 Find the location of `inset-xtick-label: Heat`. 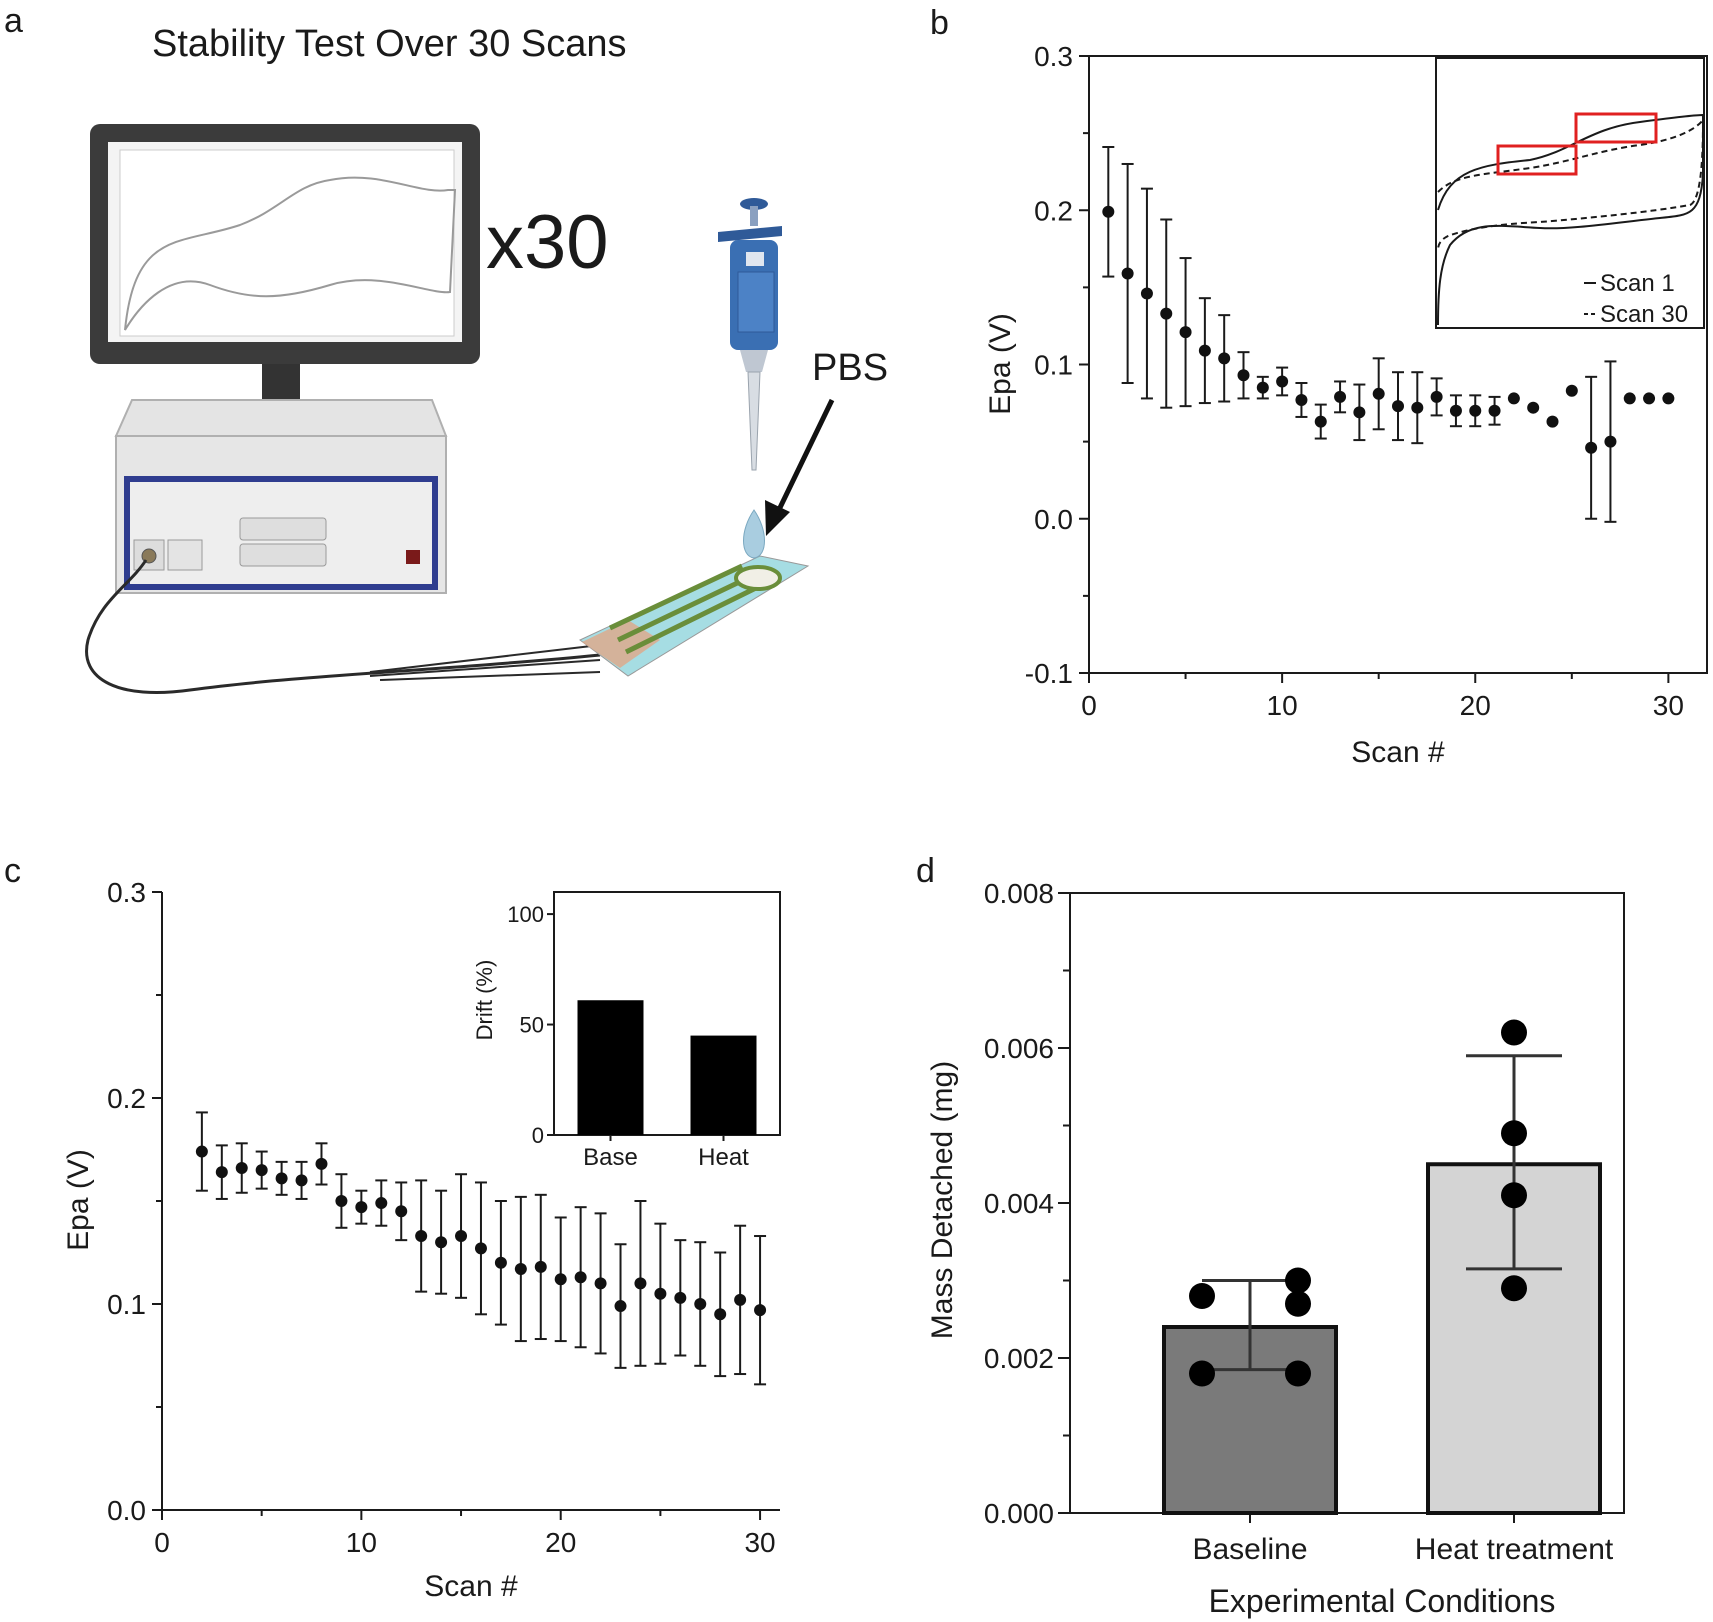

inset-xtick-label: Heat is located at coordinates (723, 1157).